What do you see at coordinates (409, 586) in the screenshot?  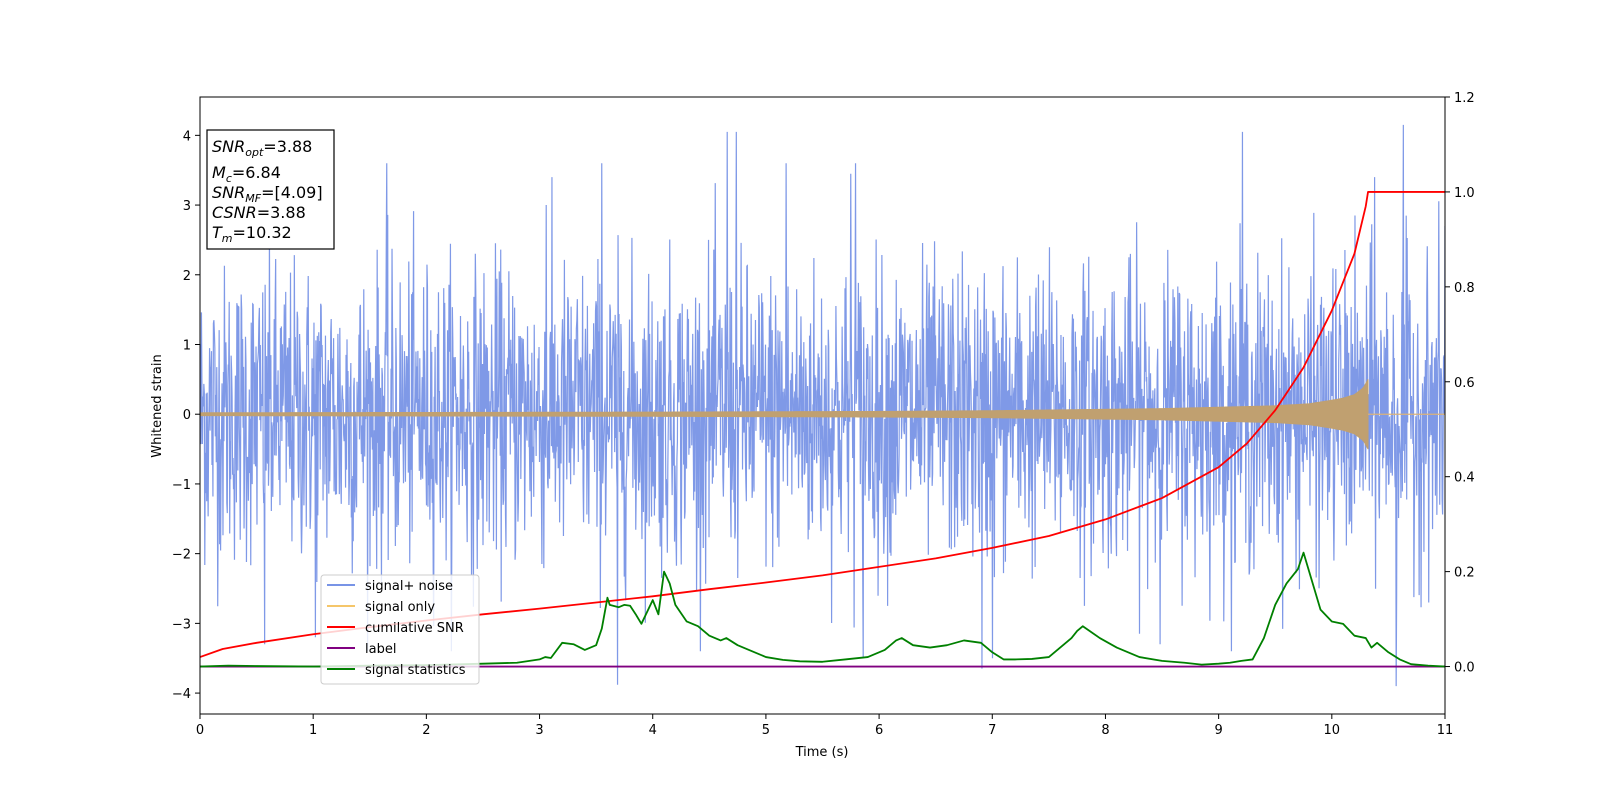 I see `legend-label-signal-noise: signal+ noise` at bounding box center [409, 586].